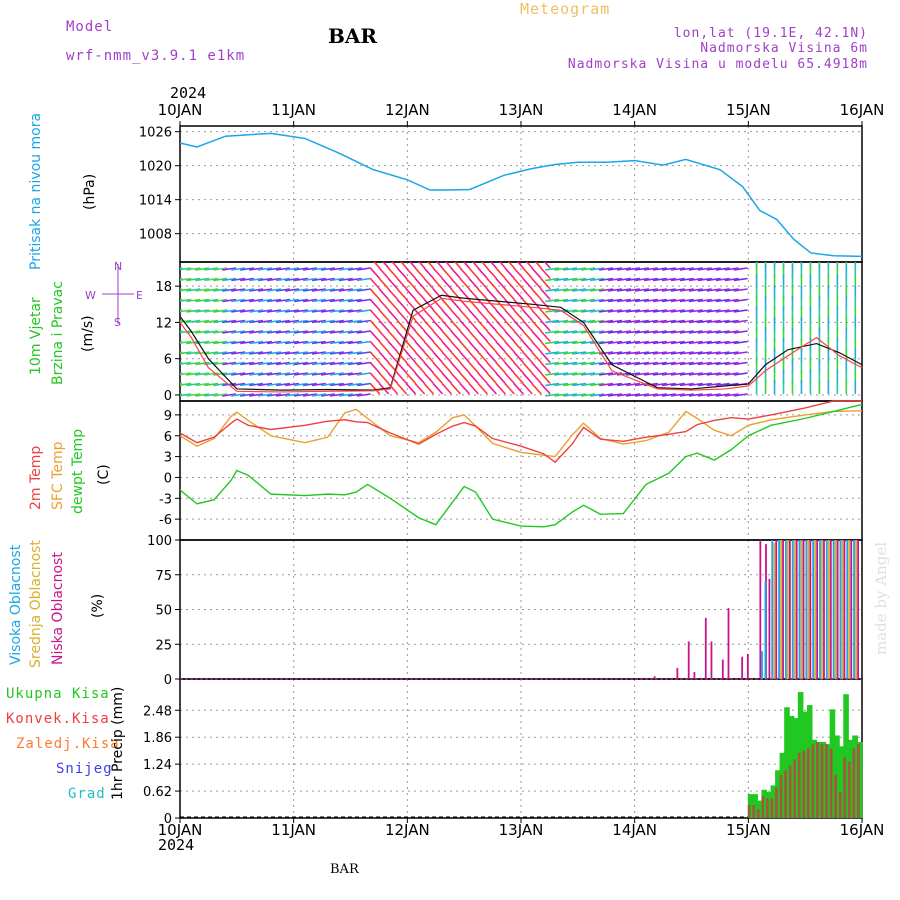 This screenshot has width=900, height=900. I want to click on y-tick-label: 2.48, so click(157, 711).